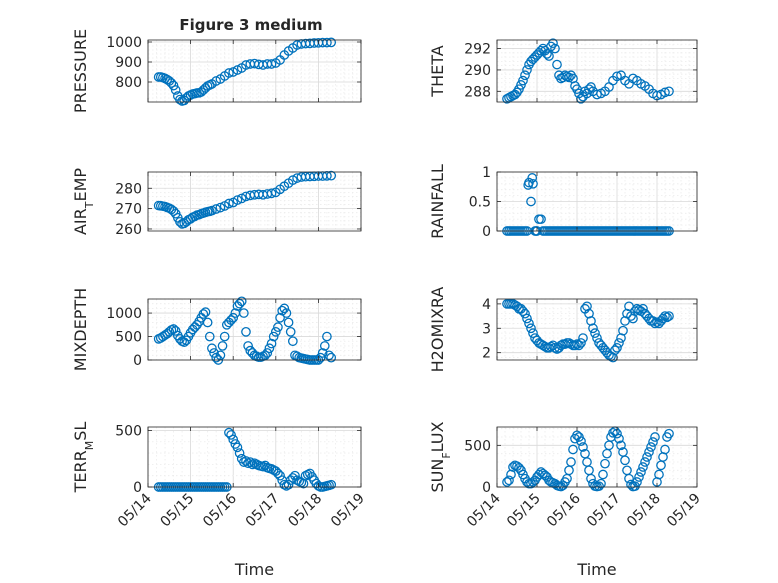 The image size is (778, 583). Describe the element at coordinates (124, 314) in the screenshot. I see `y-tick-label: 1000` at that location.